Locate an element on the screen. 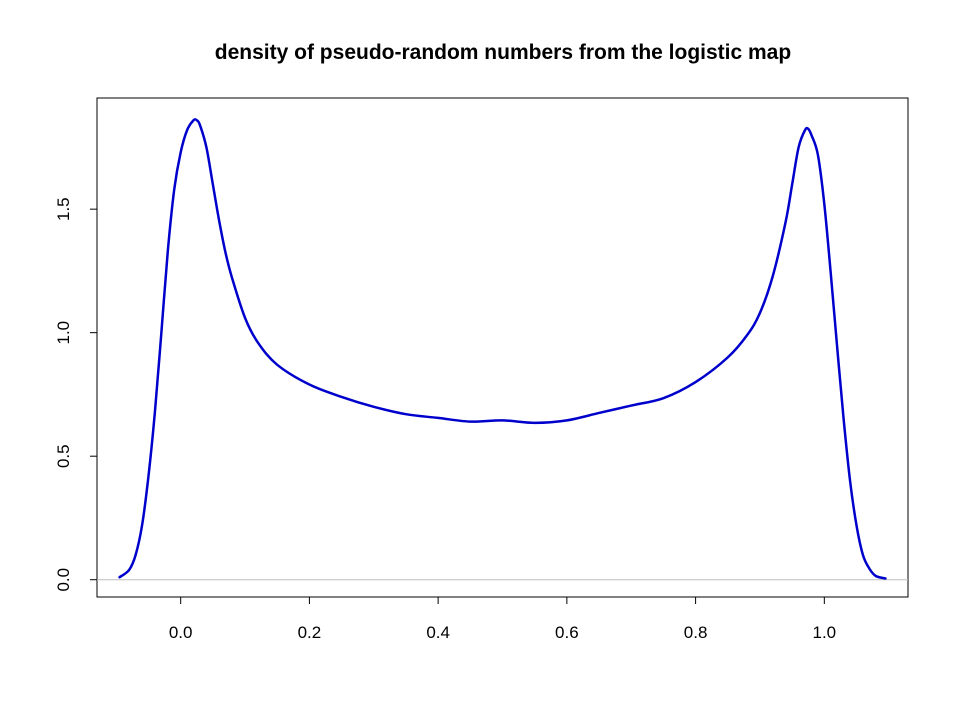  y-tick-label: 0.5 is located at coordinates (63, 456).